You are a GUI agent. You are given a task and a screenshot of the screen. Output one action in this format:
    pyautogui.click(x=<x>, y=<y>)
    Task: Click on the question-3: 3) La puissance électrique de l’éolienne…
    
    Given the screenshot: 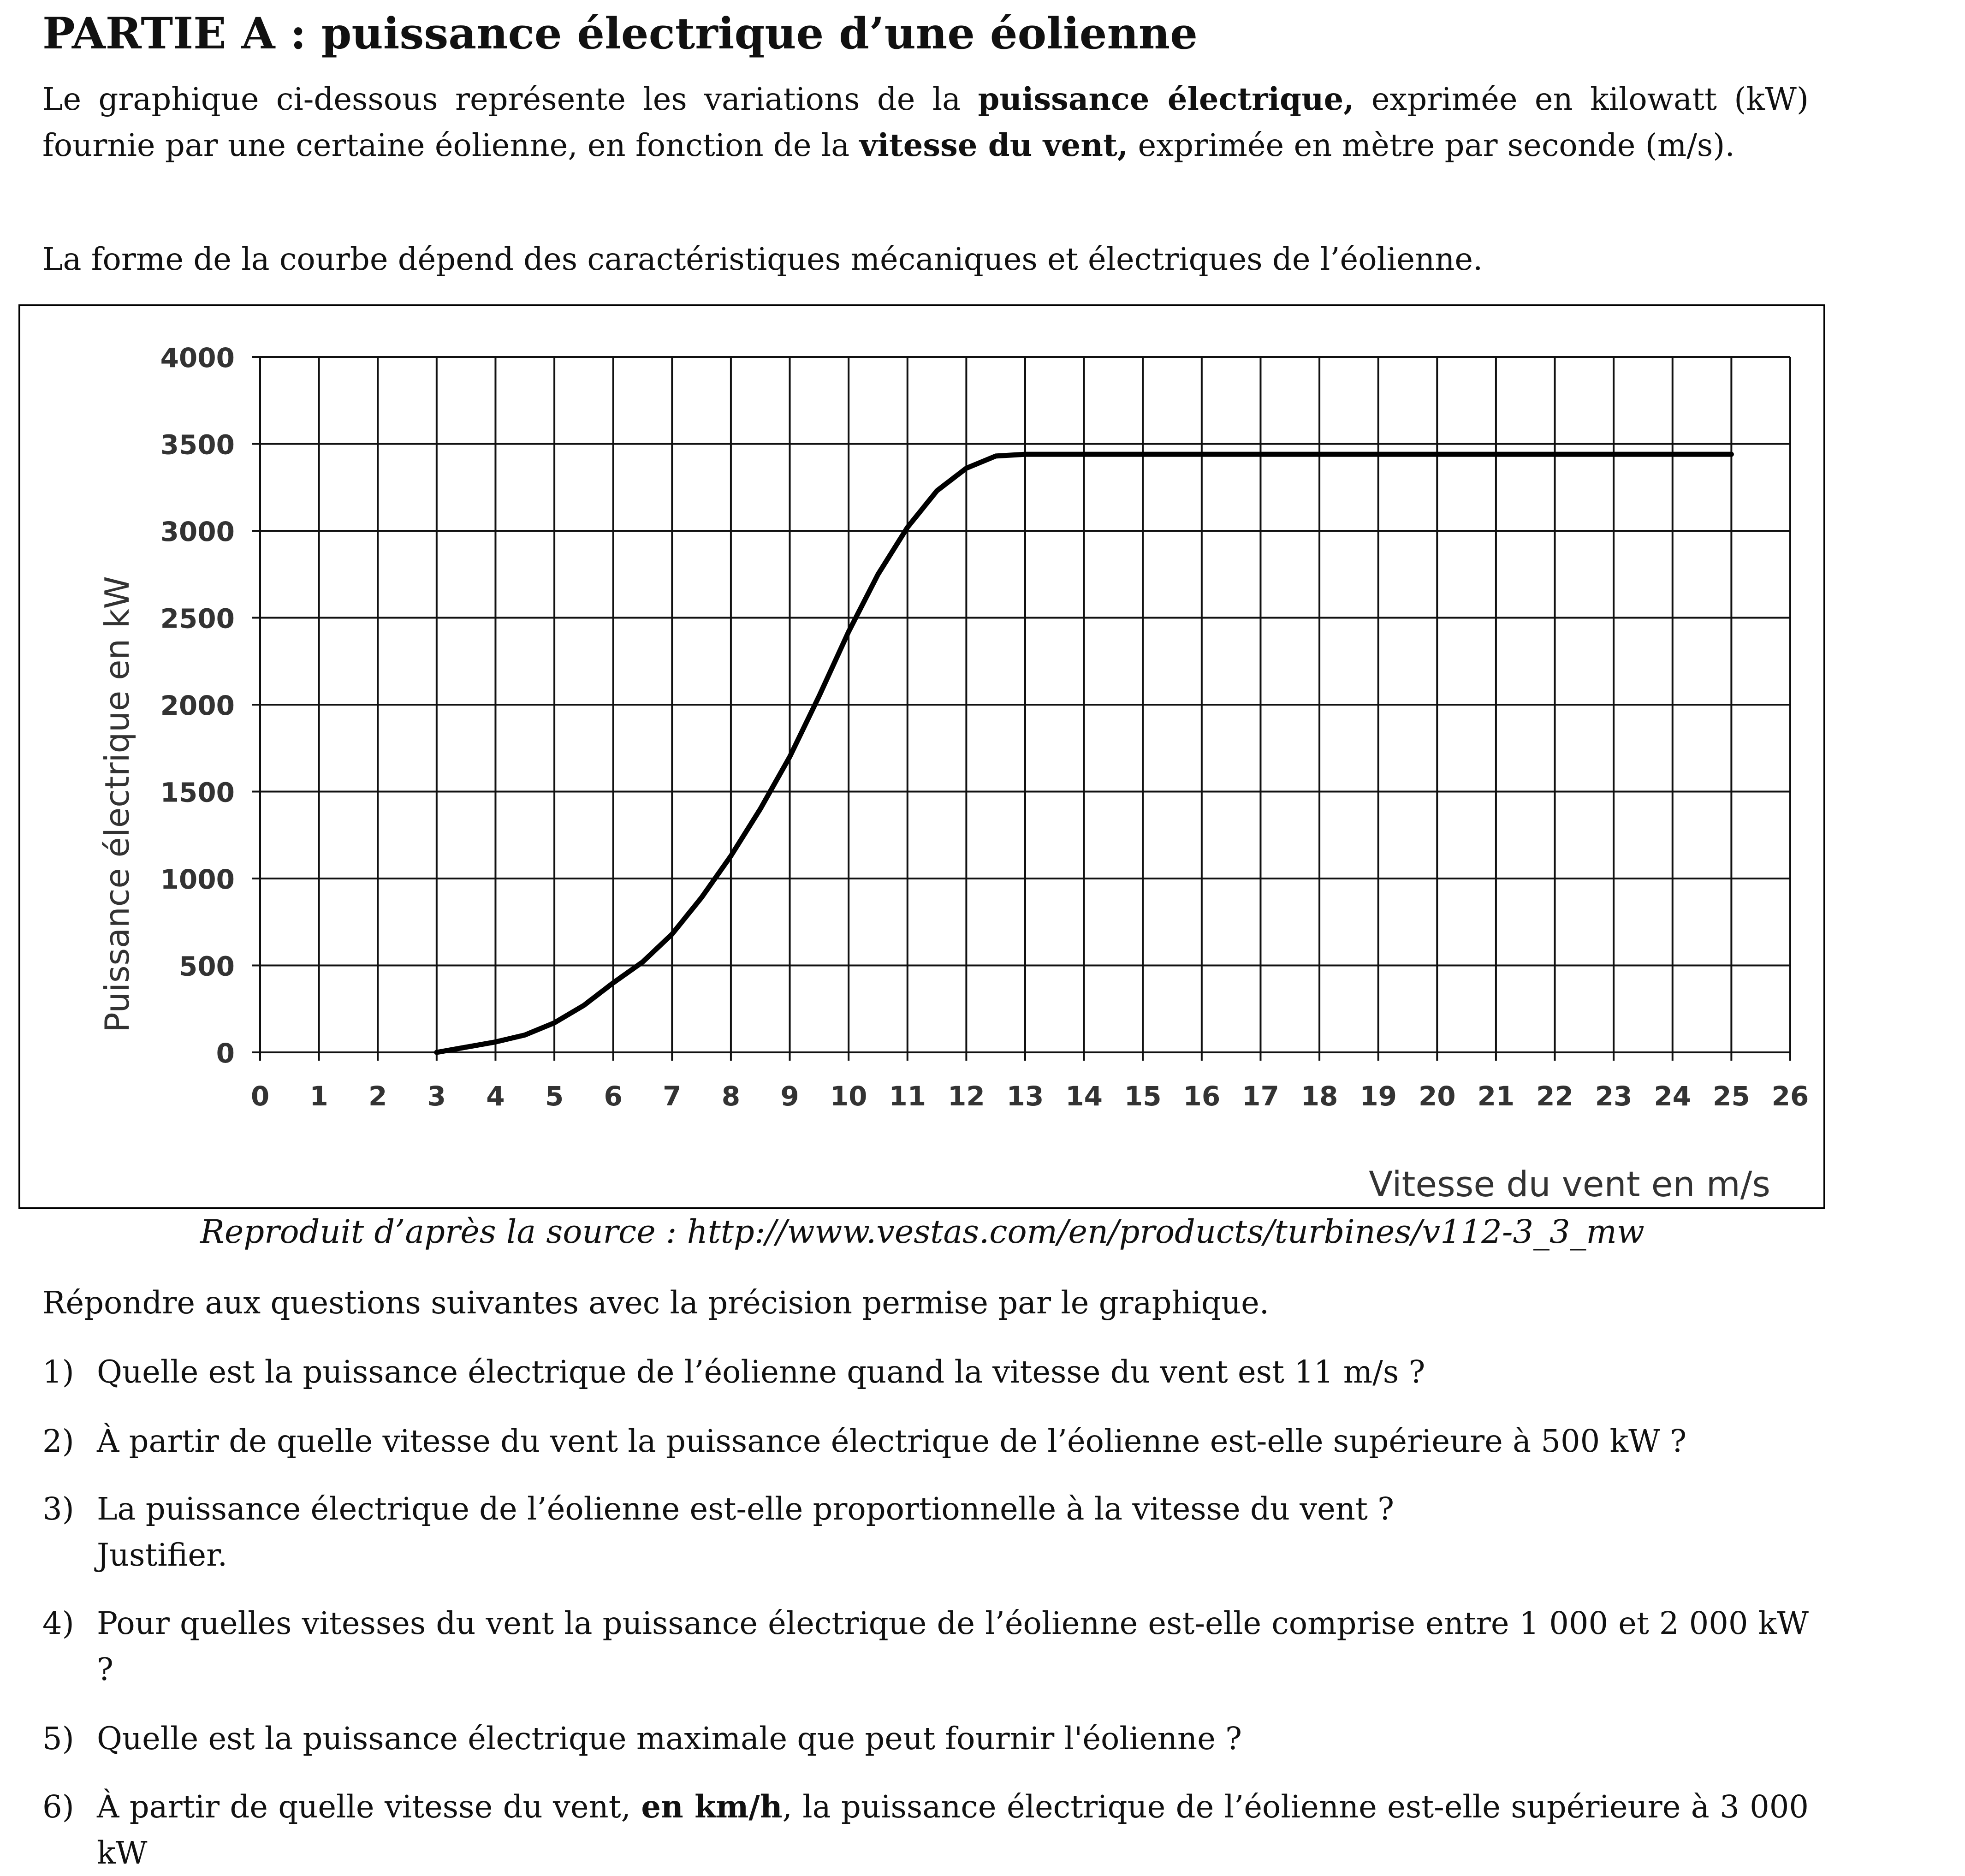 What is the action you would take?
    pyautogui.click(x=925, y=1532)
    